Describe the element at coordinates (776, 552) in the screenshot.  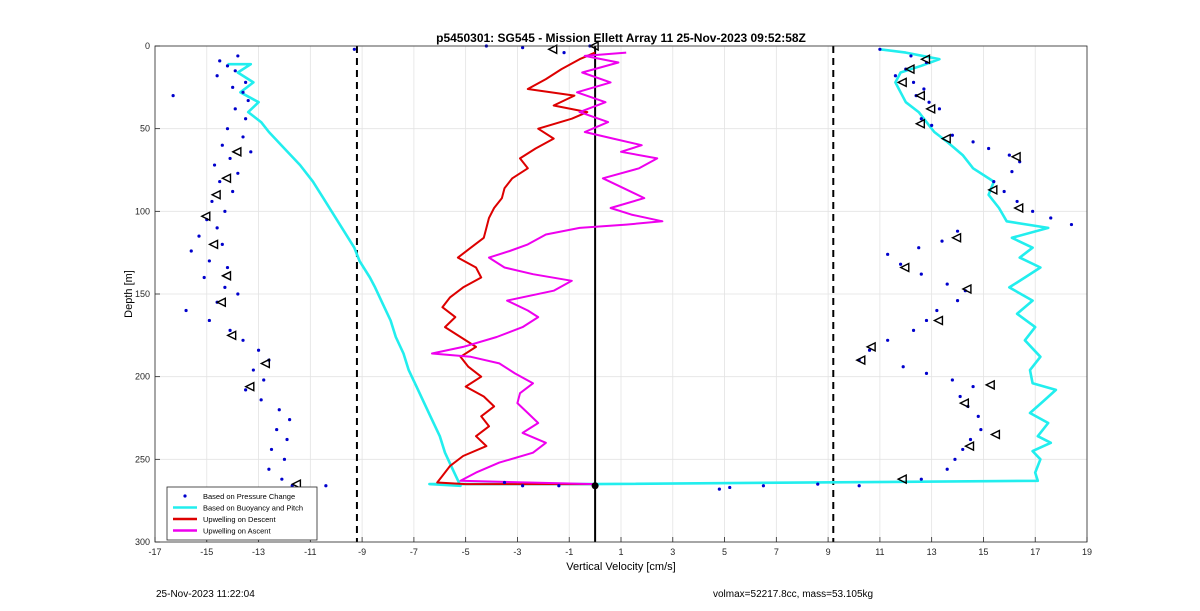
I see `x-tick-label: 7` at that location.